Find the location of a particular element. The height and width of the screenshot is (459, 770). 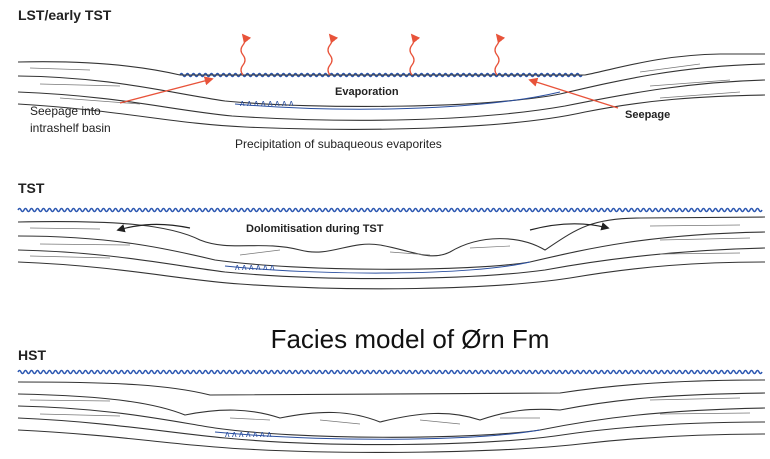

evaporite-symbols: ʌ ʌ ʌ ʌ ʌ ʌ is located at coordinates (255, 267).